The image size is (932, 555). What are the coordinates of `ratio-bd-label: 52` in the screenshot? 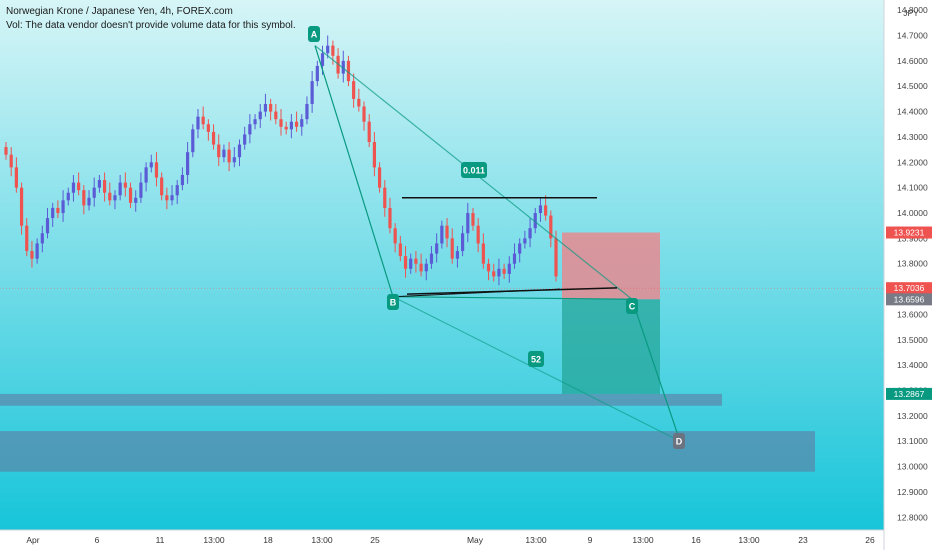 It's located at (536, 360).